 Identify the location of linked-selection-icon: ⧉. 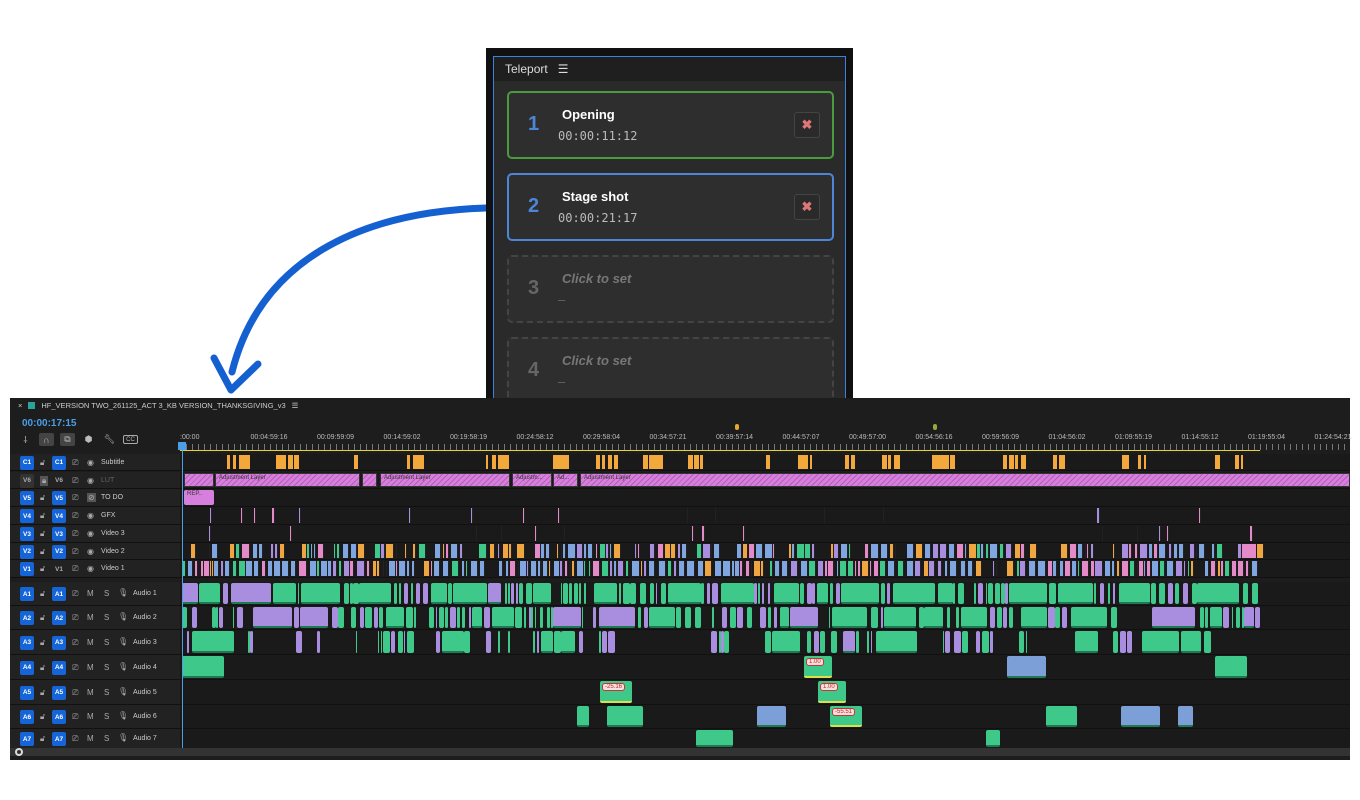
(67, 439).